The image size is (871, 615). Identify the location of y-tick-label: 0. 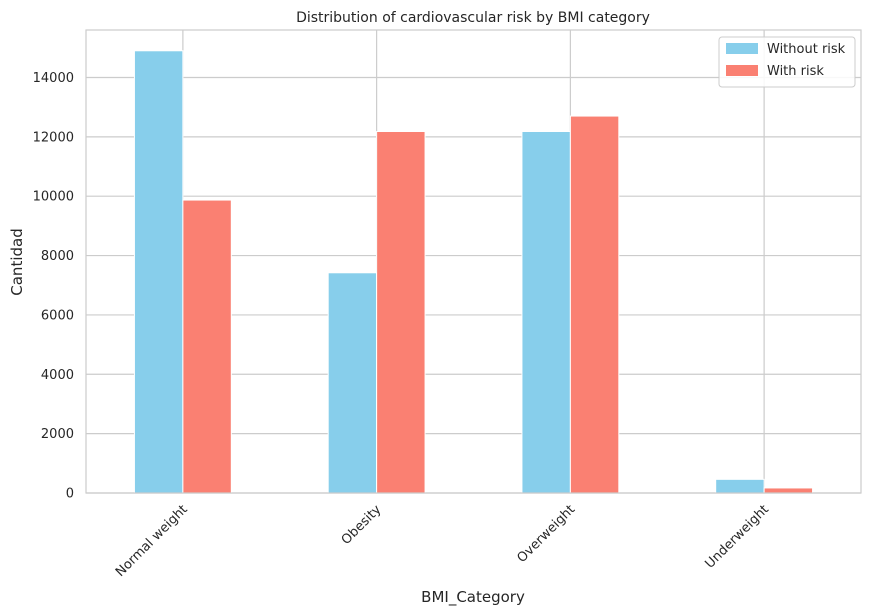
(70, 494).